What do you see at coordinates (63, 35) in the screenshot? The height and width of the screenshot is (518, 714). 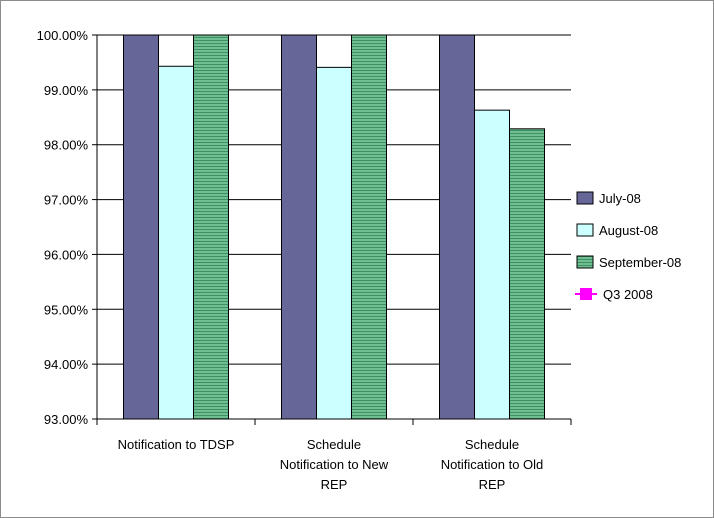 I see `y-tick-label: 100.00%` at bounding box center [63, 35].